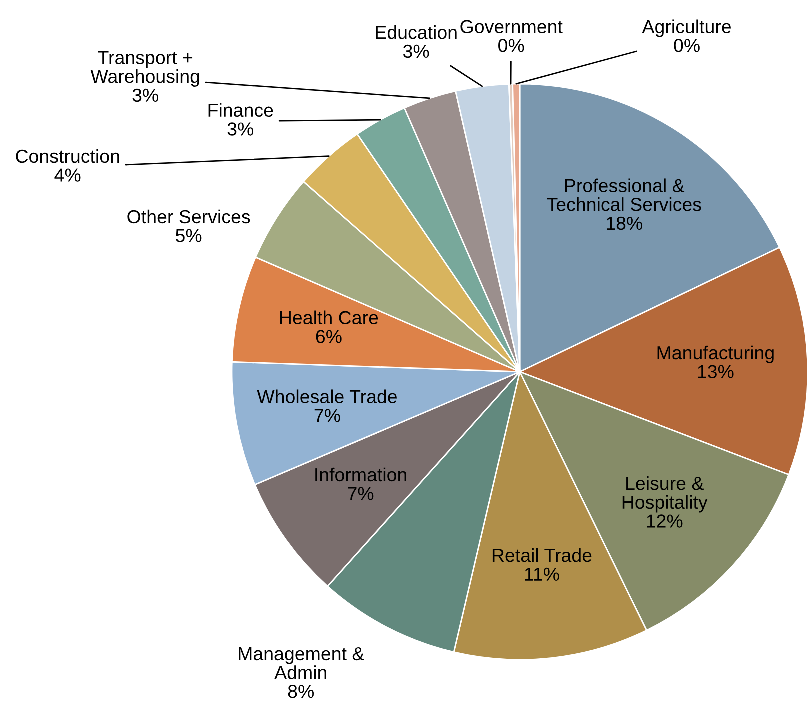 The height and width of the screenshot is (726, 811). What do you see at coordinates (416, 33) in the screenshot?
I see `slice-label: Education` at bounding box center [416, 33].